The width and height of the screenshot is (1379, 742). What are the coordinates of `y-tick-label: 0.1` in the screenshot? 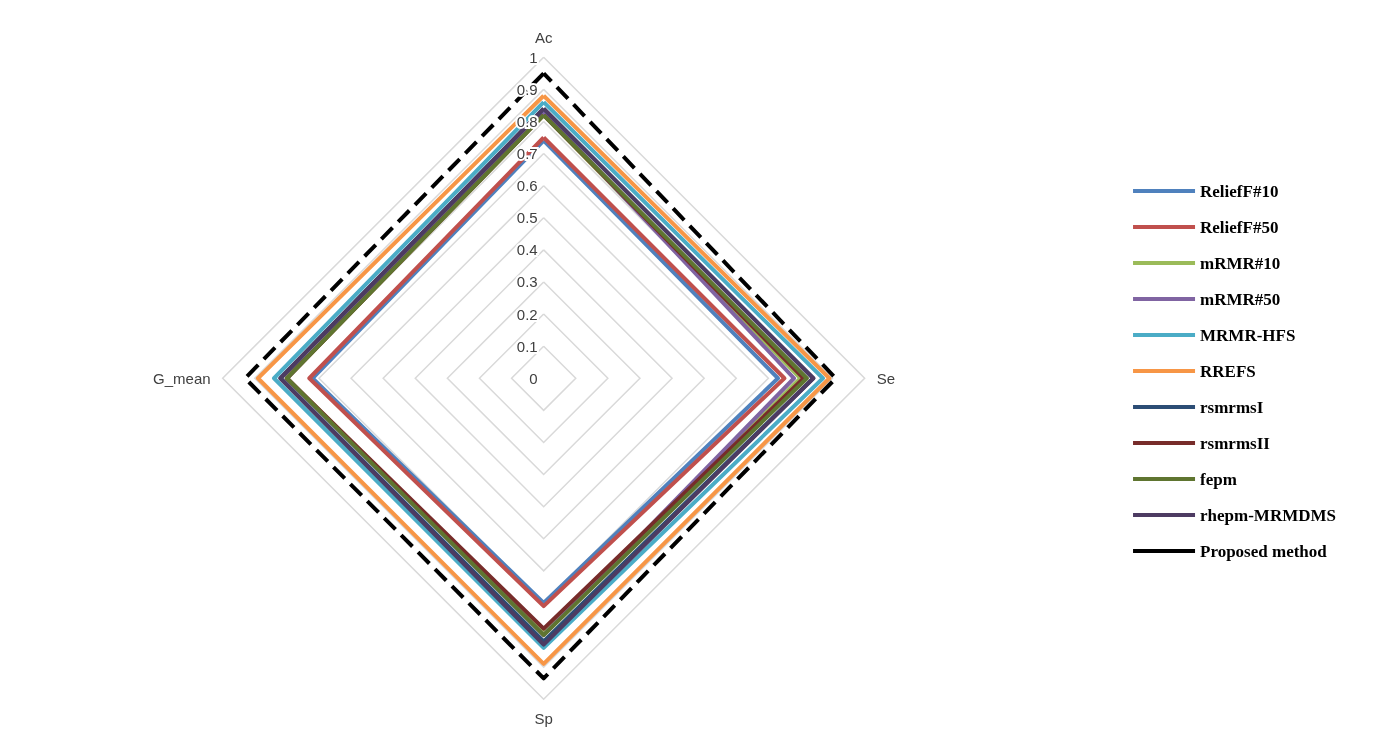 It's located at (527, 346).